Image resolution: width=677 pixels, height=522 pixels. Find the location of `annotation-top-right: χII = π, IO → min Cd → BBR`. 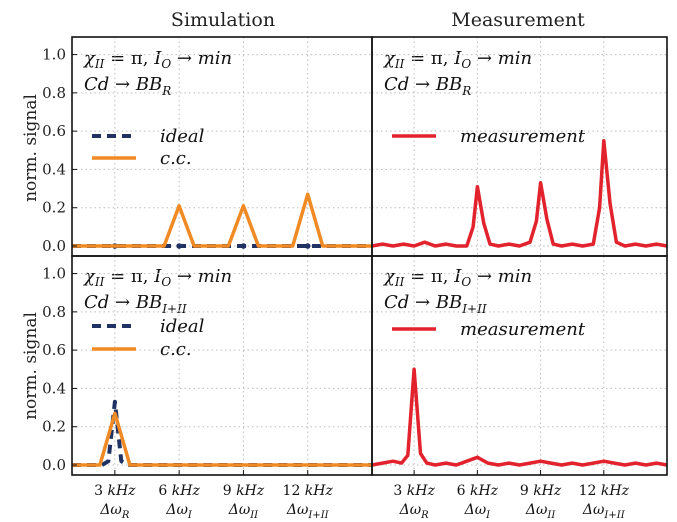

annotation-top-right: χII = π, IO → min Cd → BBR is located at coordinates (457, 73).